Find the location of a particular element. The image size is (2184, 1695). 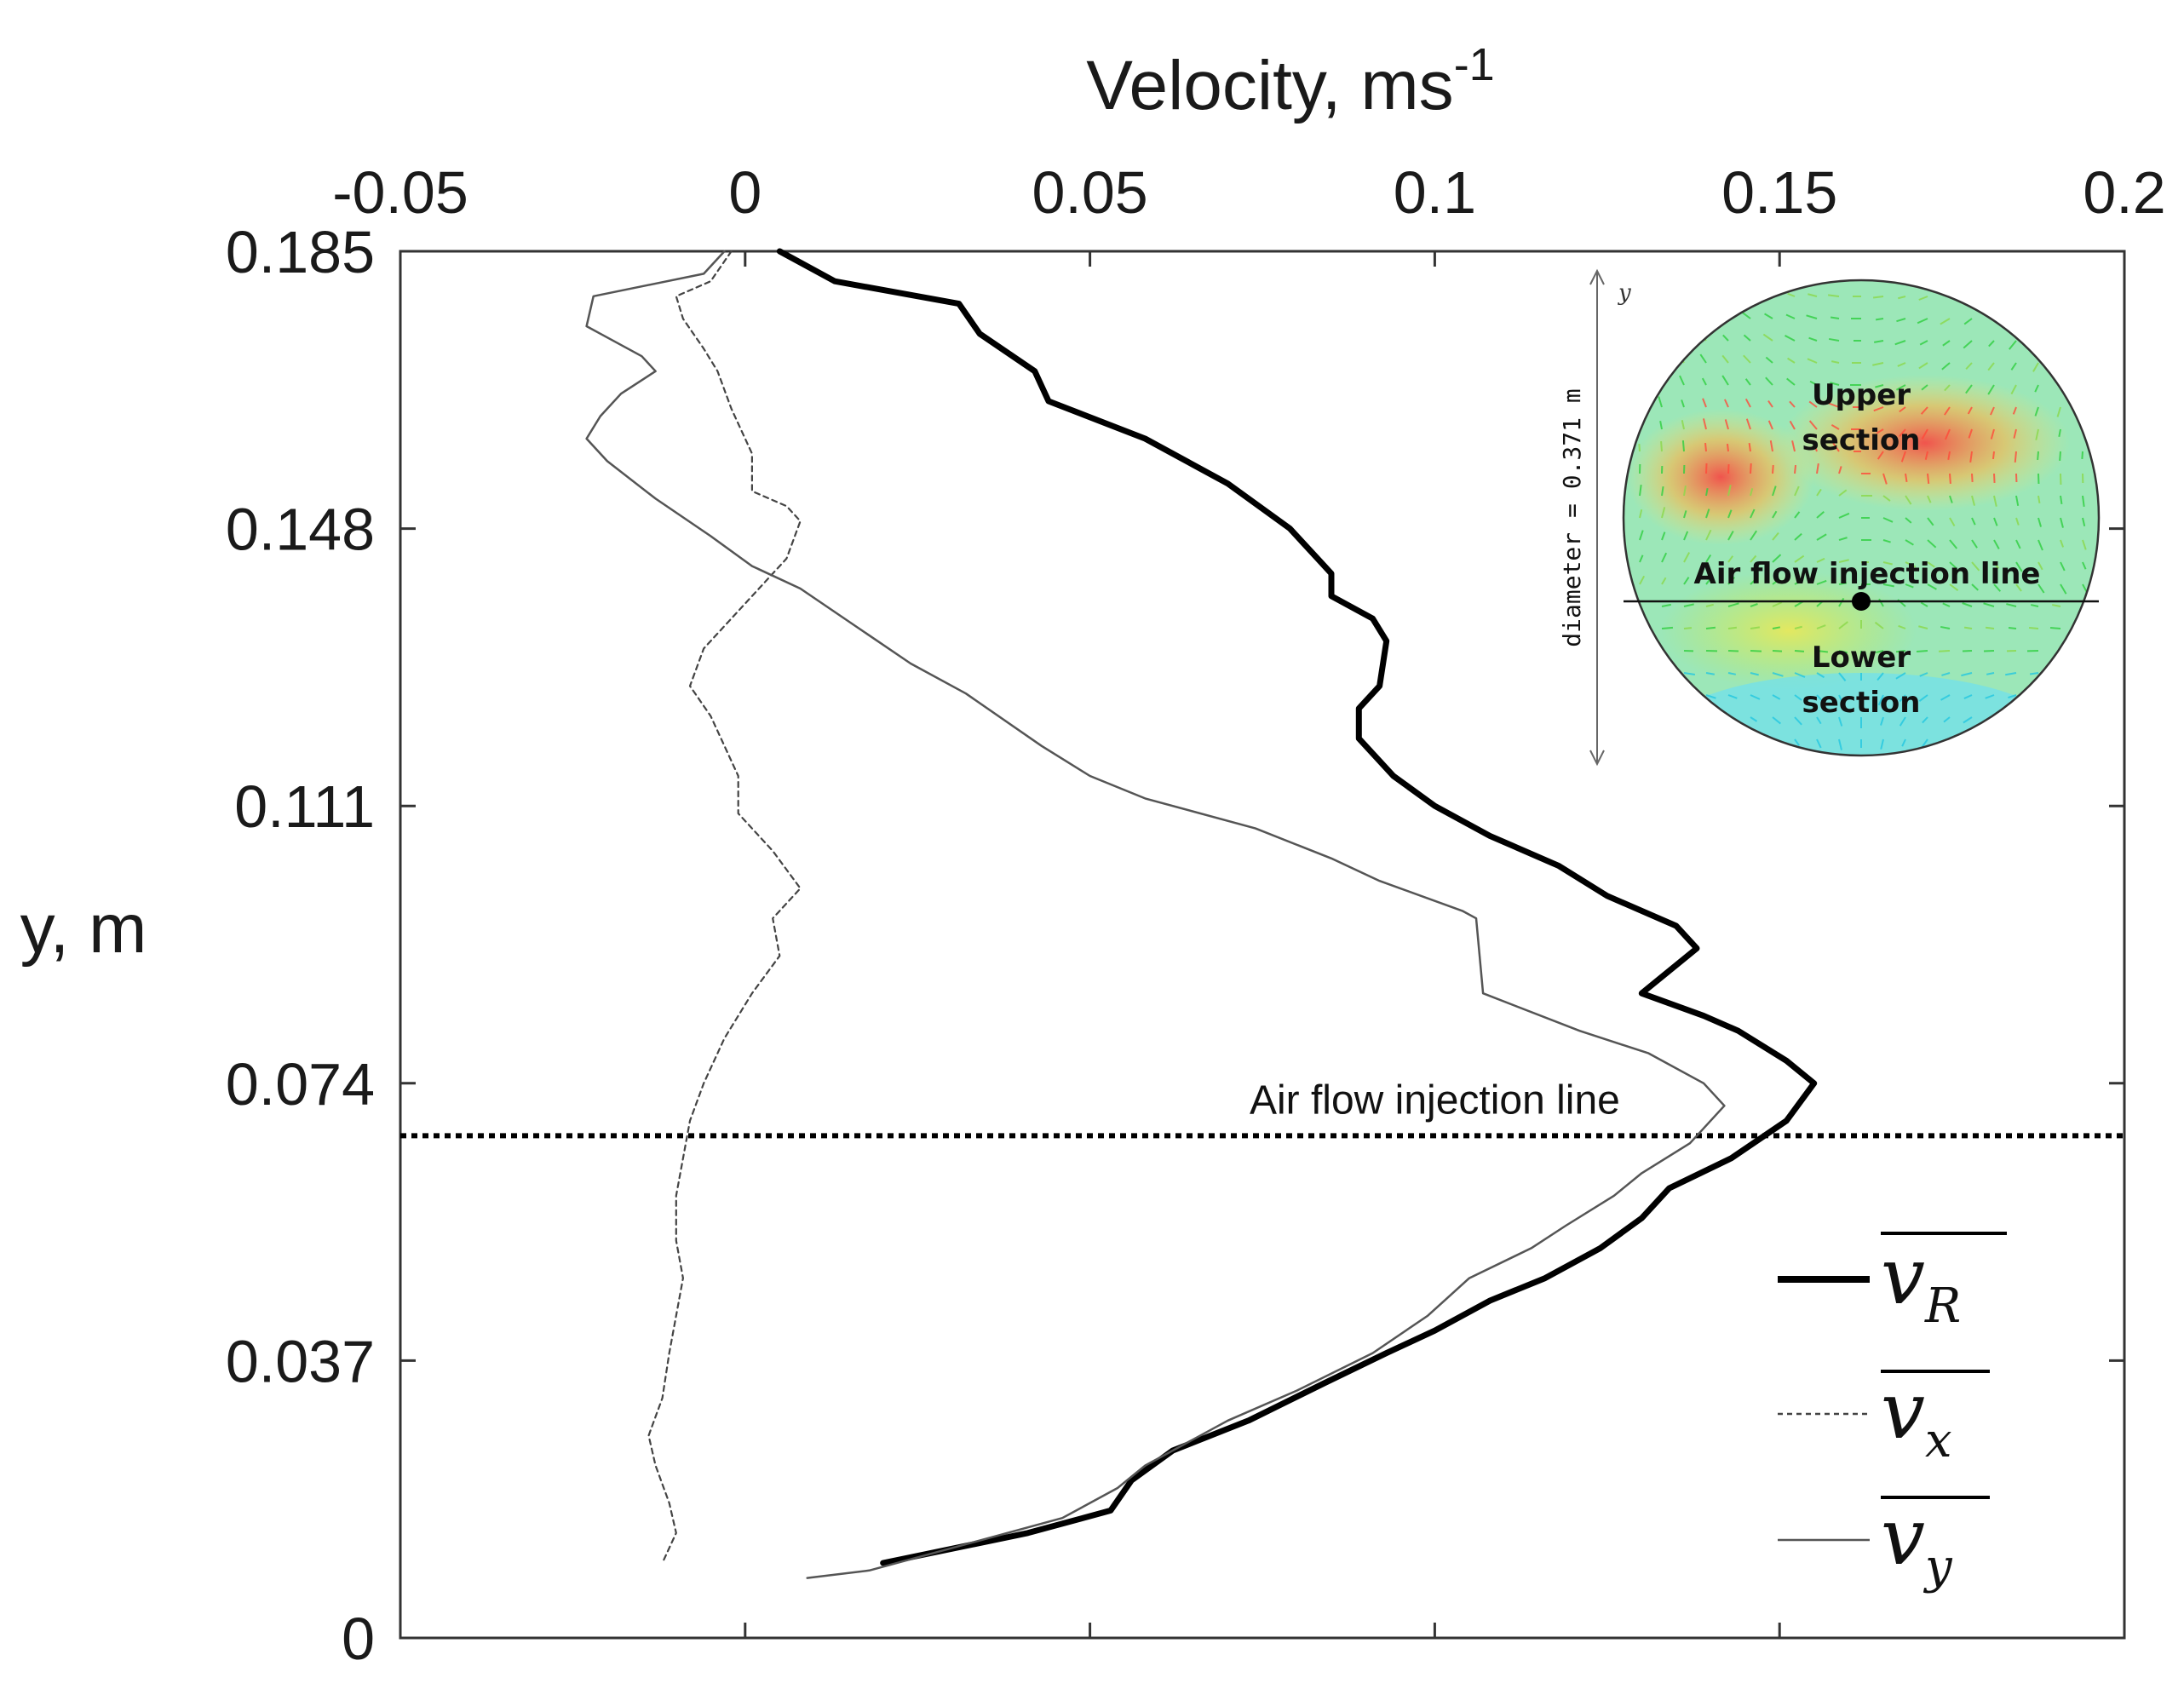

inset-y-axis-label: y is located at coordinates (1624, 293).